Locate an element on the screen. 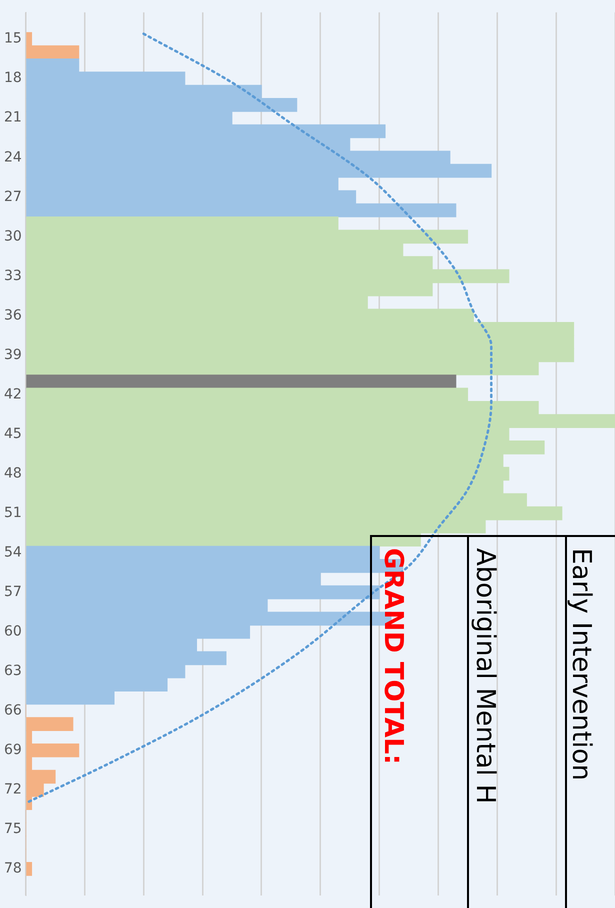 This screenshot has height=908, width=615. y-tick-label: 60 is located at coordinates (13, 631).